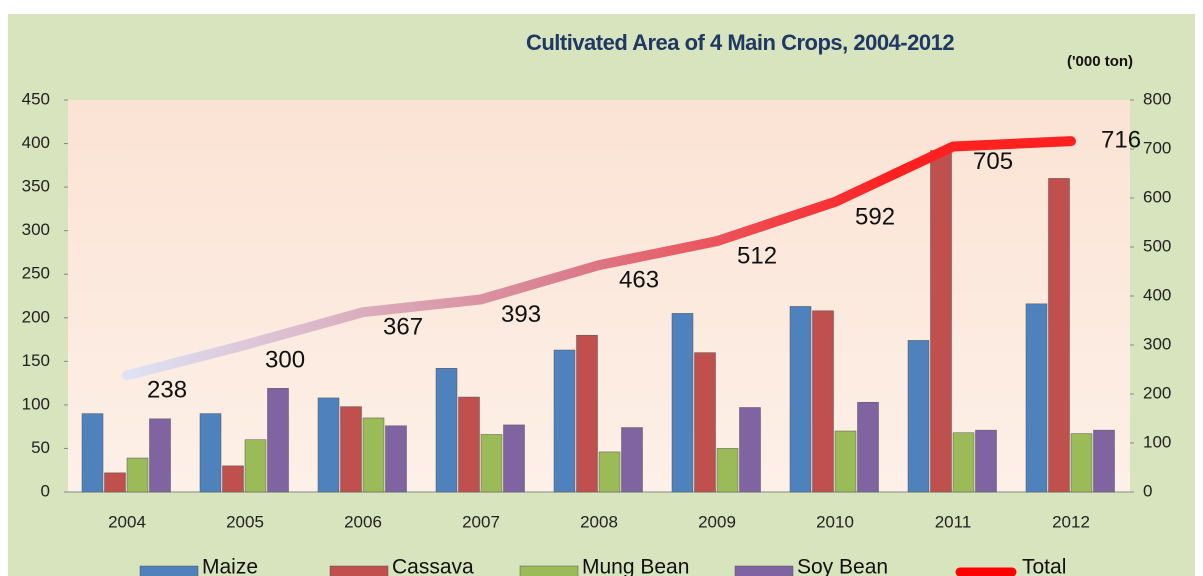 The image size is (1203, 576). Describe the element at coordinates (167, 390) in the screenshot. I see `data-label: 238` at that location.